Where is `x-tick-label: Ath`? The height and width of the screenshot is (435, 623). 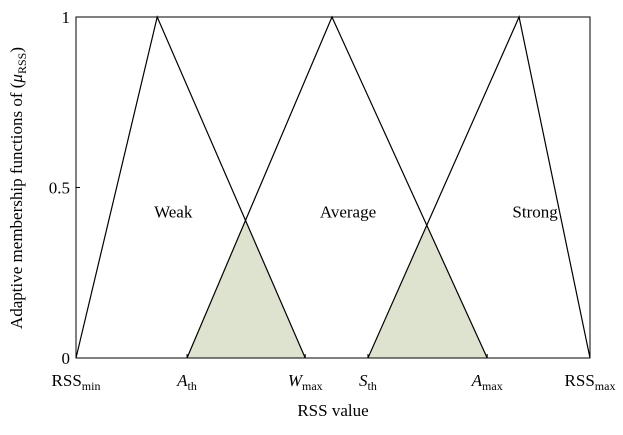 x-tick-label: Ath is located at coordinates (186, 382).